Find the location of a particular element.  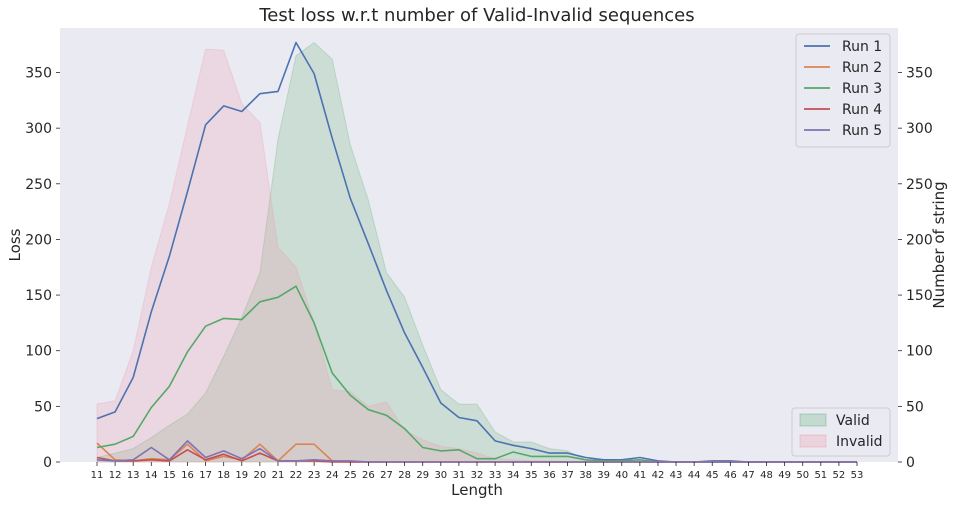

x-tick-label: 46 is located at coordinates (730, 475).